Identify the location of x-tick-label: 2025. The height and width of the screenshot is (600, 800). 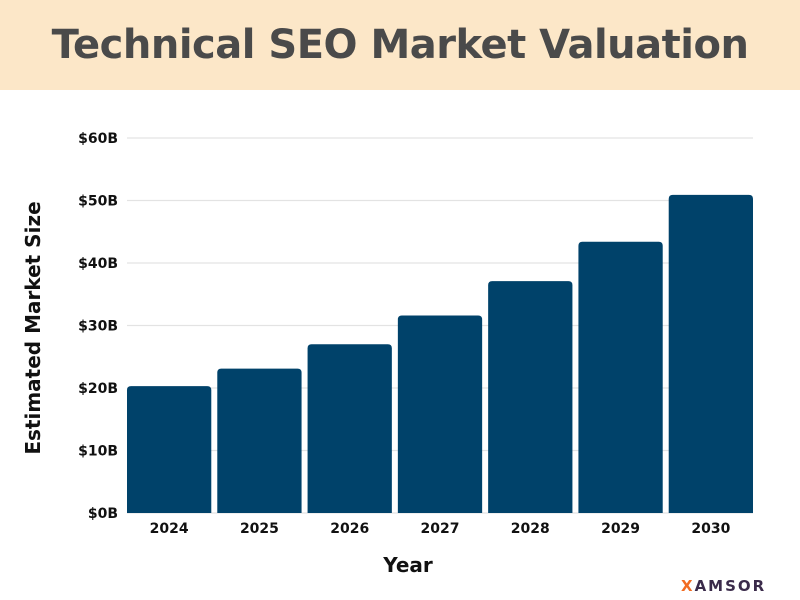
(259, 529).